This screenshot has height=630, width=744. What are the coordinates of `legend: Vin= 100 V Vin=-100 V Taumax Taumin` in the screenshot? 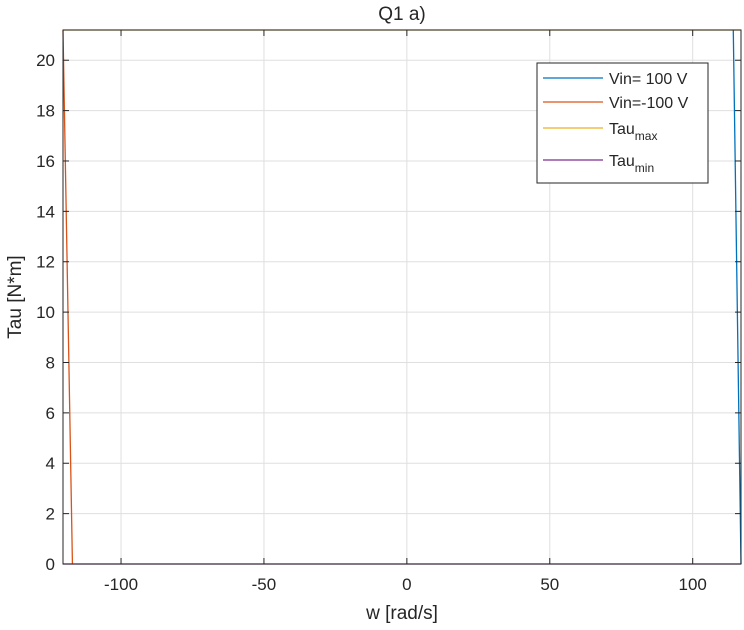 It's located at (622, 123).